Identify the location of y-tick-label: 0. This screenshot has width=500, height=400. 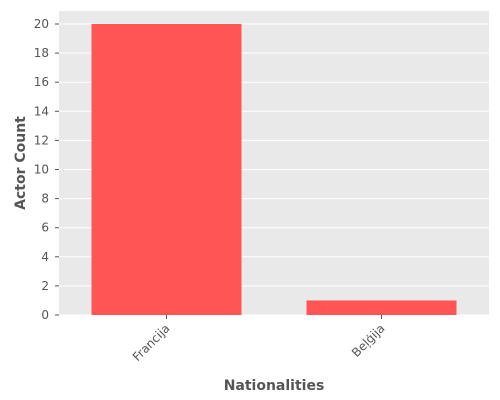
(45, 315).